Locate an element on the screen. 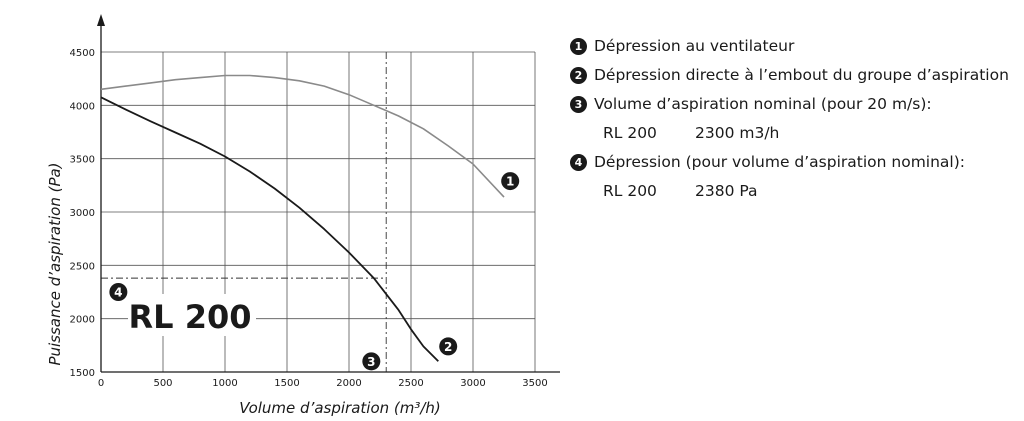 This screenshot has width=1024, height=421. chart-marker-3-label: 3 is located at coordinates (371, 362).